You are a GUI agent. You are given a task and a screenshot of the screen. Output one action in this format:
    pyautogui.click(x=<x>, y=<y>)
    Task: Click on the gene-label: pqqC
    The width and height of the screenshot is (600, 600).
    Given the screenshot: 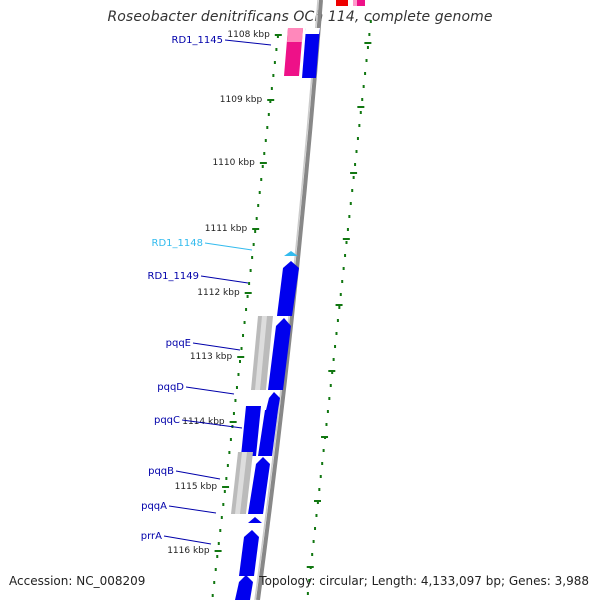 What is the action you would take?
    pyautogui.click(x=167, y=420)
    